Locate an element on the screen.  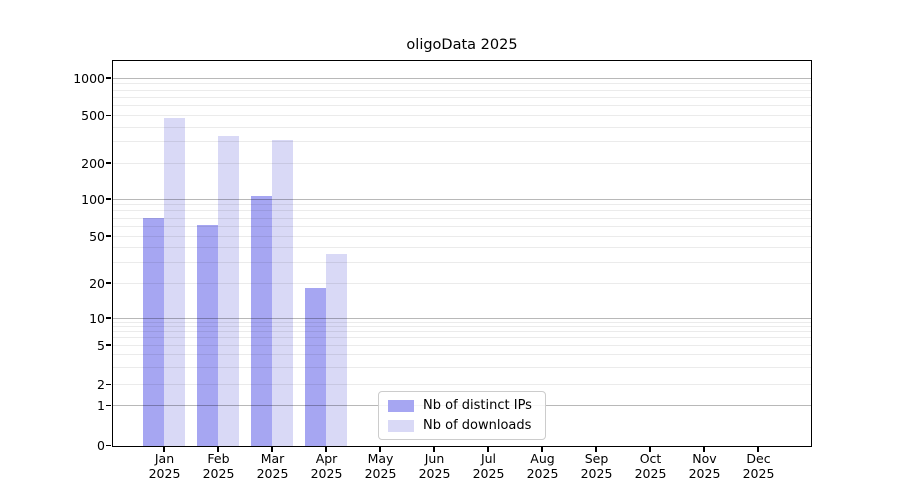
x-tick-label-aug: Aug 2025 is located at coordinates (542, 466).